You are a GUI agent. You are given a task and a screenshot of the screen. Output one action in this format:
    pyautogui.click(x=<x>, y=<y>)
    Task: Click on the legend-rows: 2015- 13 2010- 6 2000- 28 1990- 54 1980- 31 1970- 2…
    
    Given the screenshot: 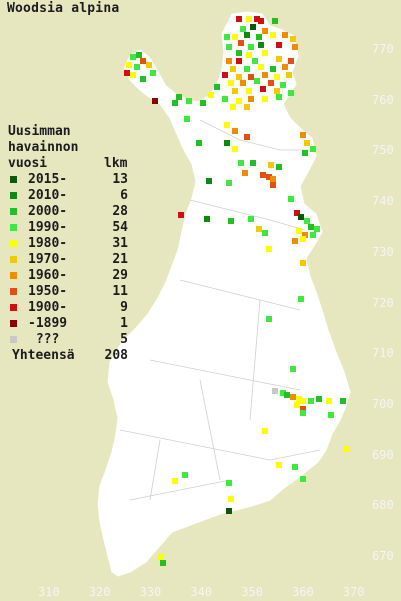 What is the action you would take?
    pyautogui.click(x=68, y=260)
    